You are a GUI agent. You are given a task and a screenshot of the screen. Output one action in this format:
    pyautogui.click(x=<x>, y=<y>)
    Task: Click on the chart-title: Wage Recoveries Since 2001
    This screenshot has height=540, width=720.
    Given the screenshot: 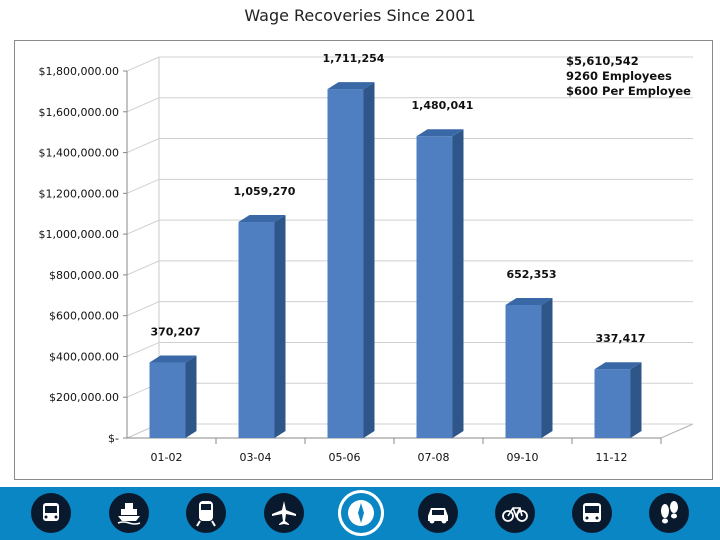 What is the action you would take?
    pyautogui.click(x=360, y=15)
    